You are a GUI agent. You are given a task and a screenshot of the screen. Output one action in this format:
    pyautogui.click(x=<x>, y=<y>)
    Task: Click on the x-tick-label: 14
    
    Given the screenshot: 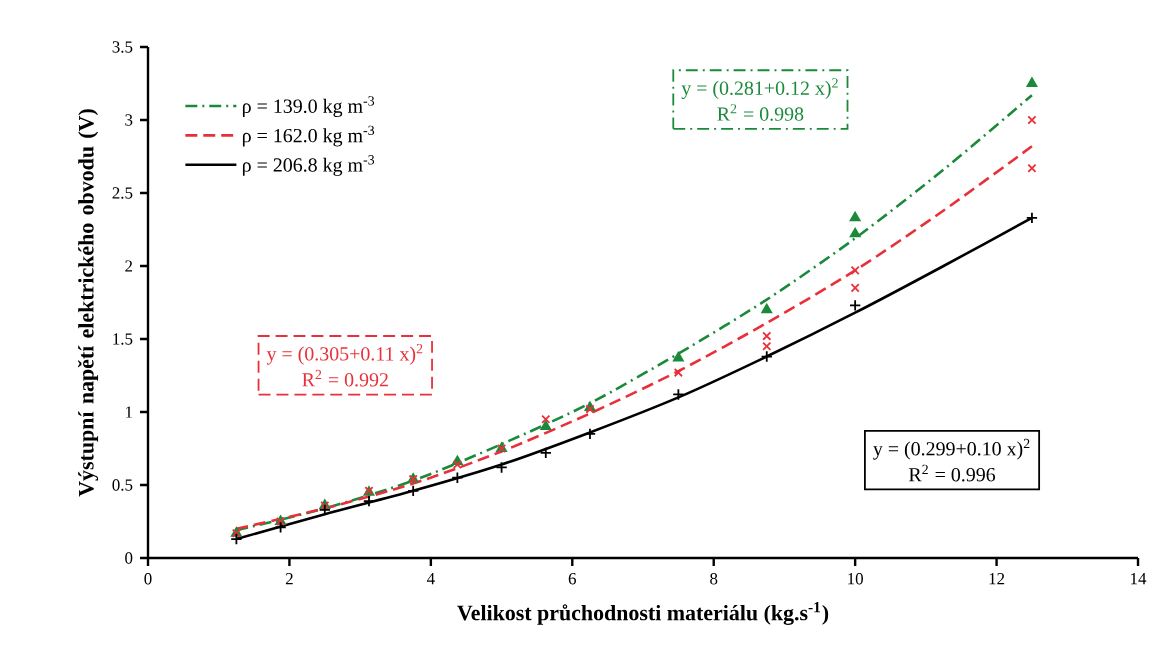 What is the action you would take?
    pyautogui.click(x=1139, y=579)
    